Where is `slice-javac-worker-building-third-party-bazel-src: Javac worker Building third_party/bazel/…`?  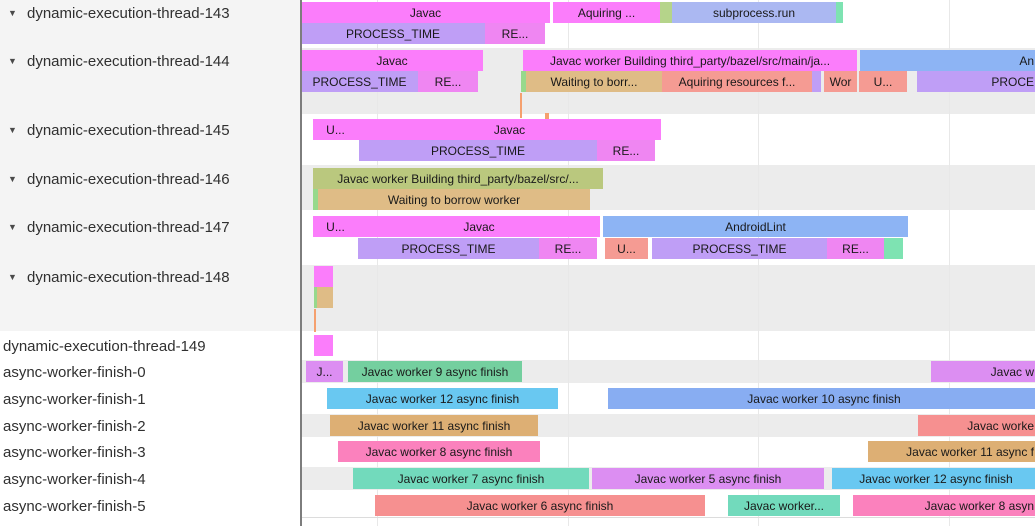
slice-javac-worker-building-third-party-bazel-src: Javac worker Building third_party/bazel/… is located at coordinates (458, 178).